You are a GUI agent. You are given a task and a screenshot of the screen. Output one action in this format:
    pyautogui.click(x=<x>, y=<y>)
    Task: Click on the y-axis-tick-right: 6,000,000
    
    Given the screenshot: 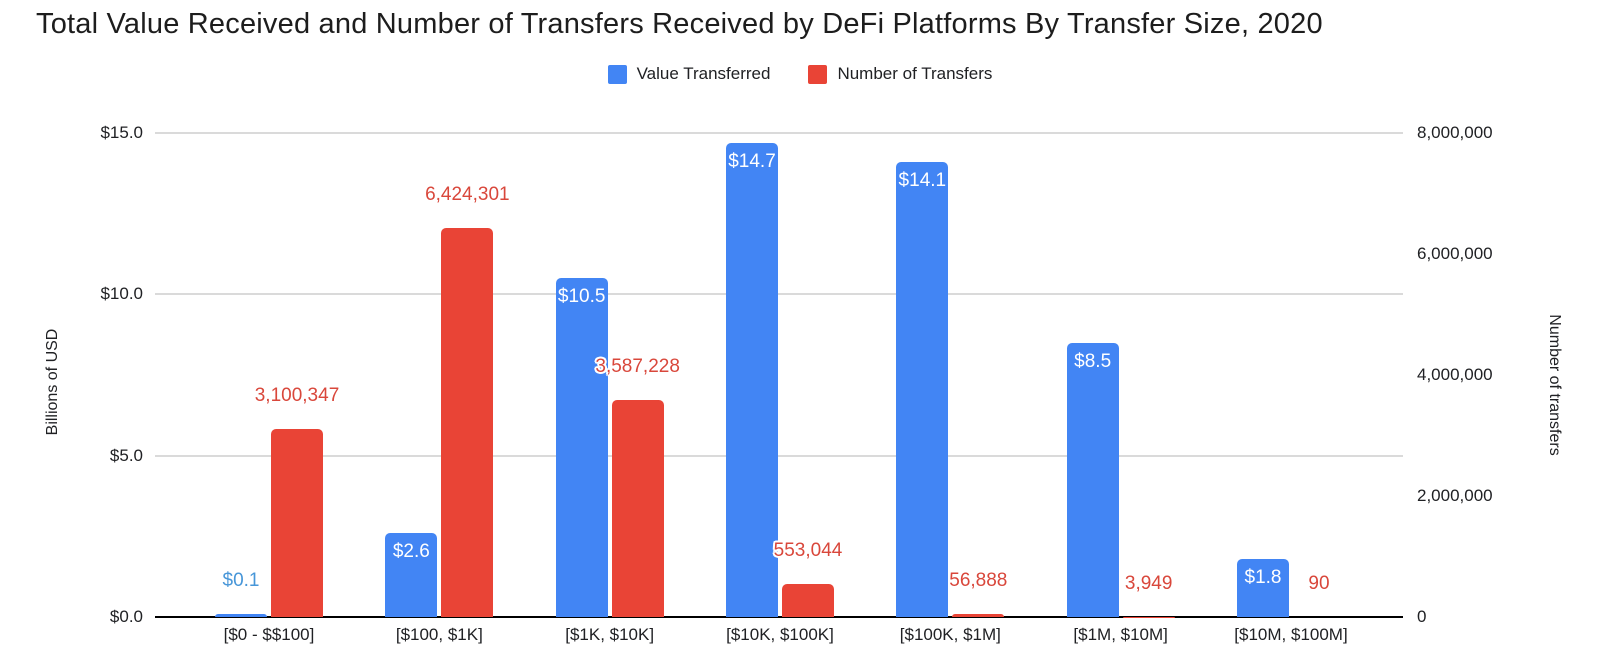 What is the action you would take?
    pyautogui.click(x=1455, y=253)
    